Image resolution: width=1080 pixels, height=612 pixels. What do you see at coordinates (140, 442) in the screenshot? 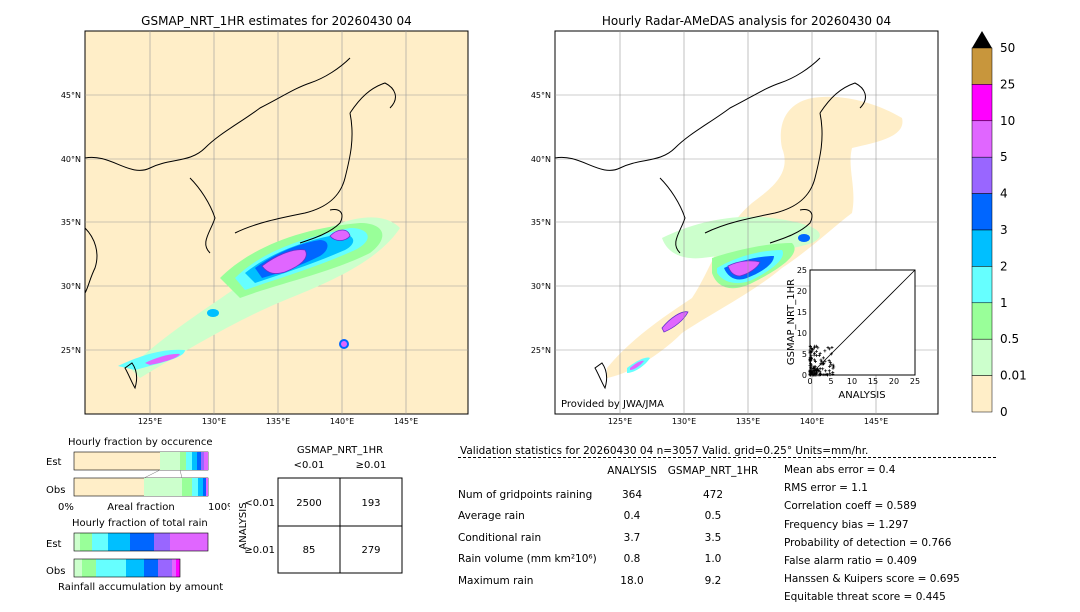
I see `occurrence-title: Hourly fraction by occurence` at bounding box center [140, 442].